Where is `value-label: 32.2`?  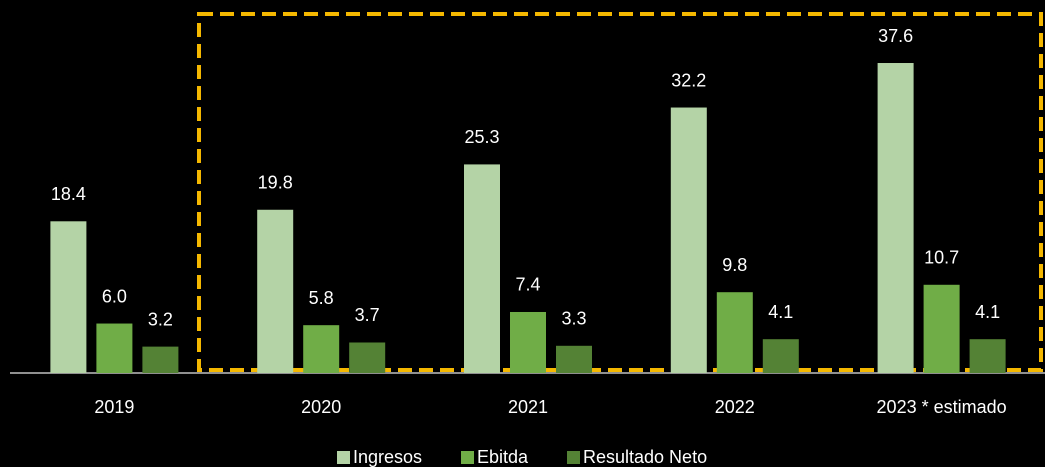 value-label: 32.2 is located at coordinates (688, 80).